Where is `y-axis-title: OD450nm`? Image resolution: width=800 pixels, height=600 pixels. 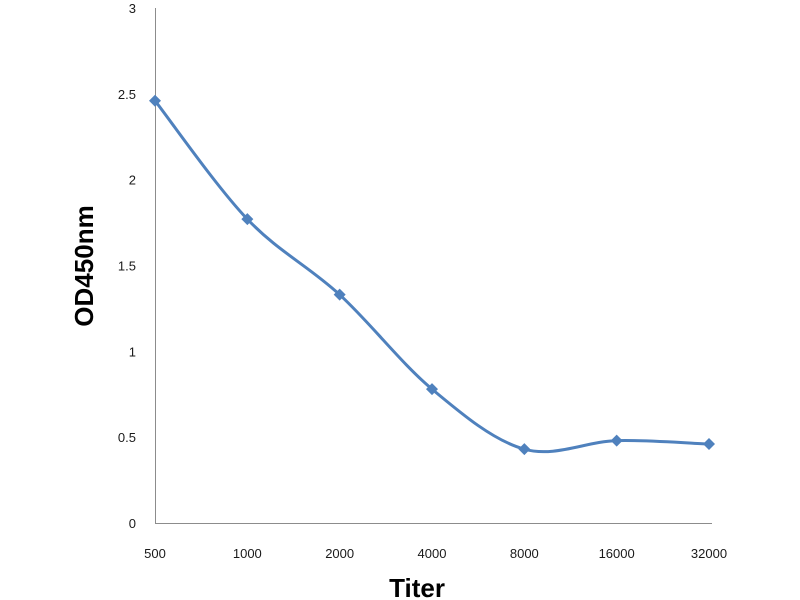
y-axis-title: OD450nm is located at coordinates (84, 265).